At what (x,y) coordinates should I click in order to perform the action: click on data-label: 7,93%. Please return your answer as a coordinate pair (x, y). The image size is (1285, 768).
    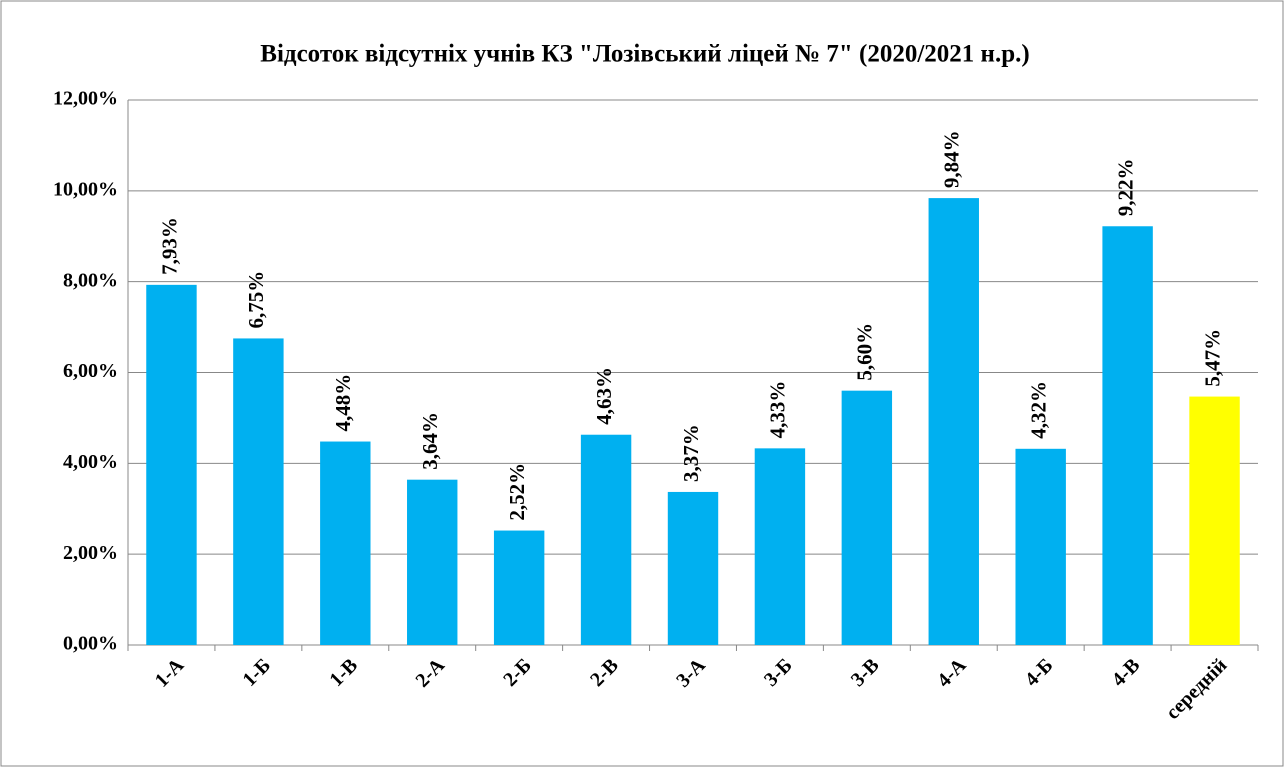
    Looking at the image, I should click on (169, 246).